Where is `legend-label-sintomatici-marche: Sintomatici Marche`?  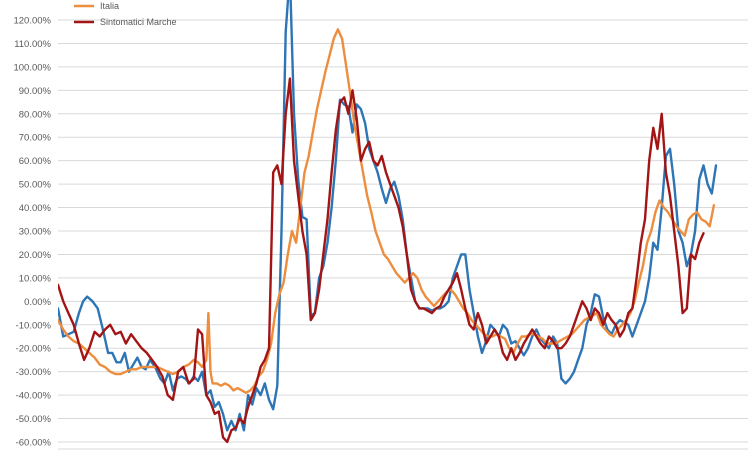
legend-label-sintomatici-marche: Sintomatici Marche is located at coordinates (138, 22).